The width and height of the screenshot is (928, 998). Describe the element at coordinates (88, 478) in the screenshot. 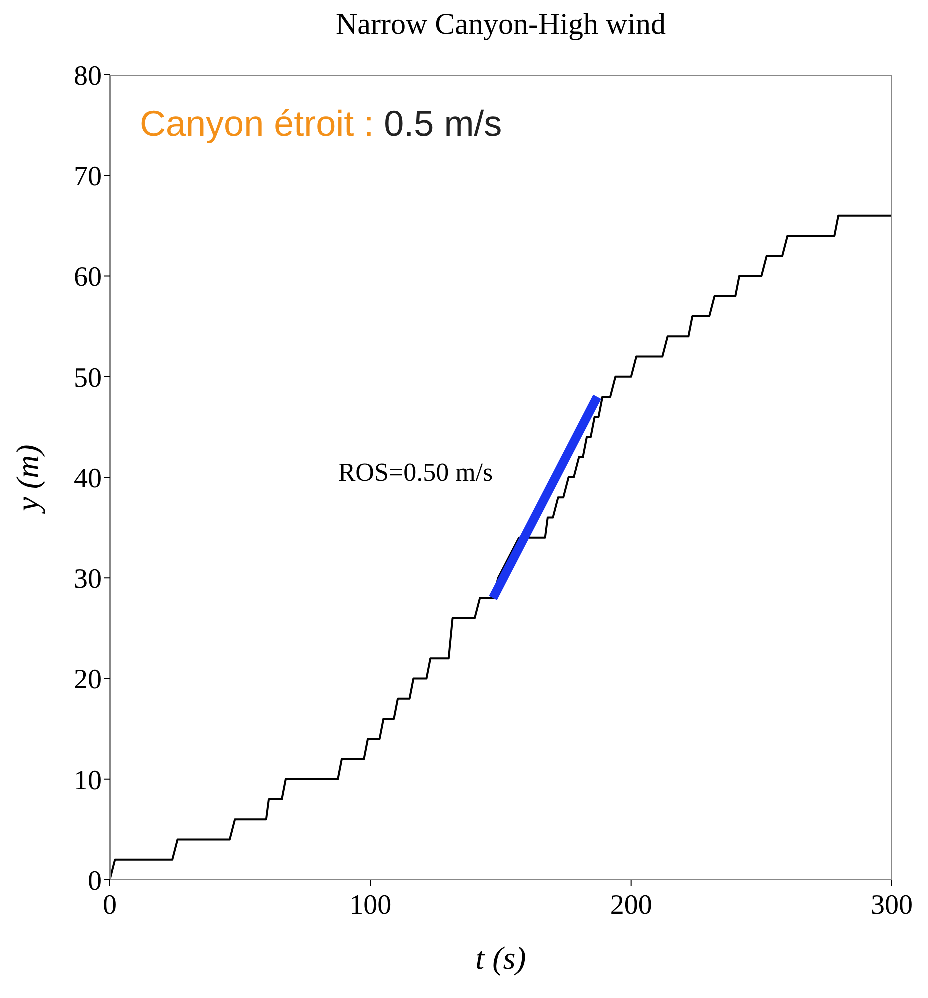

I see `y-tick-label: 40` at that location.